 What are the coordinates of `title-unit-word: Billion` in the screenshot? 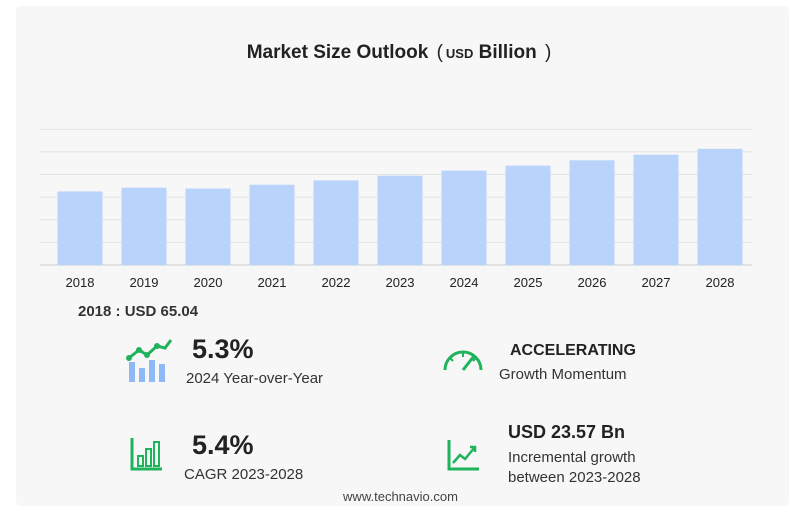 It's located at (507, 52).